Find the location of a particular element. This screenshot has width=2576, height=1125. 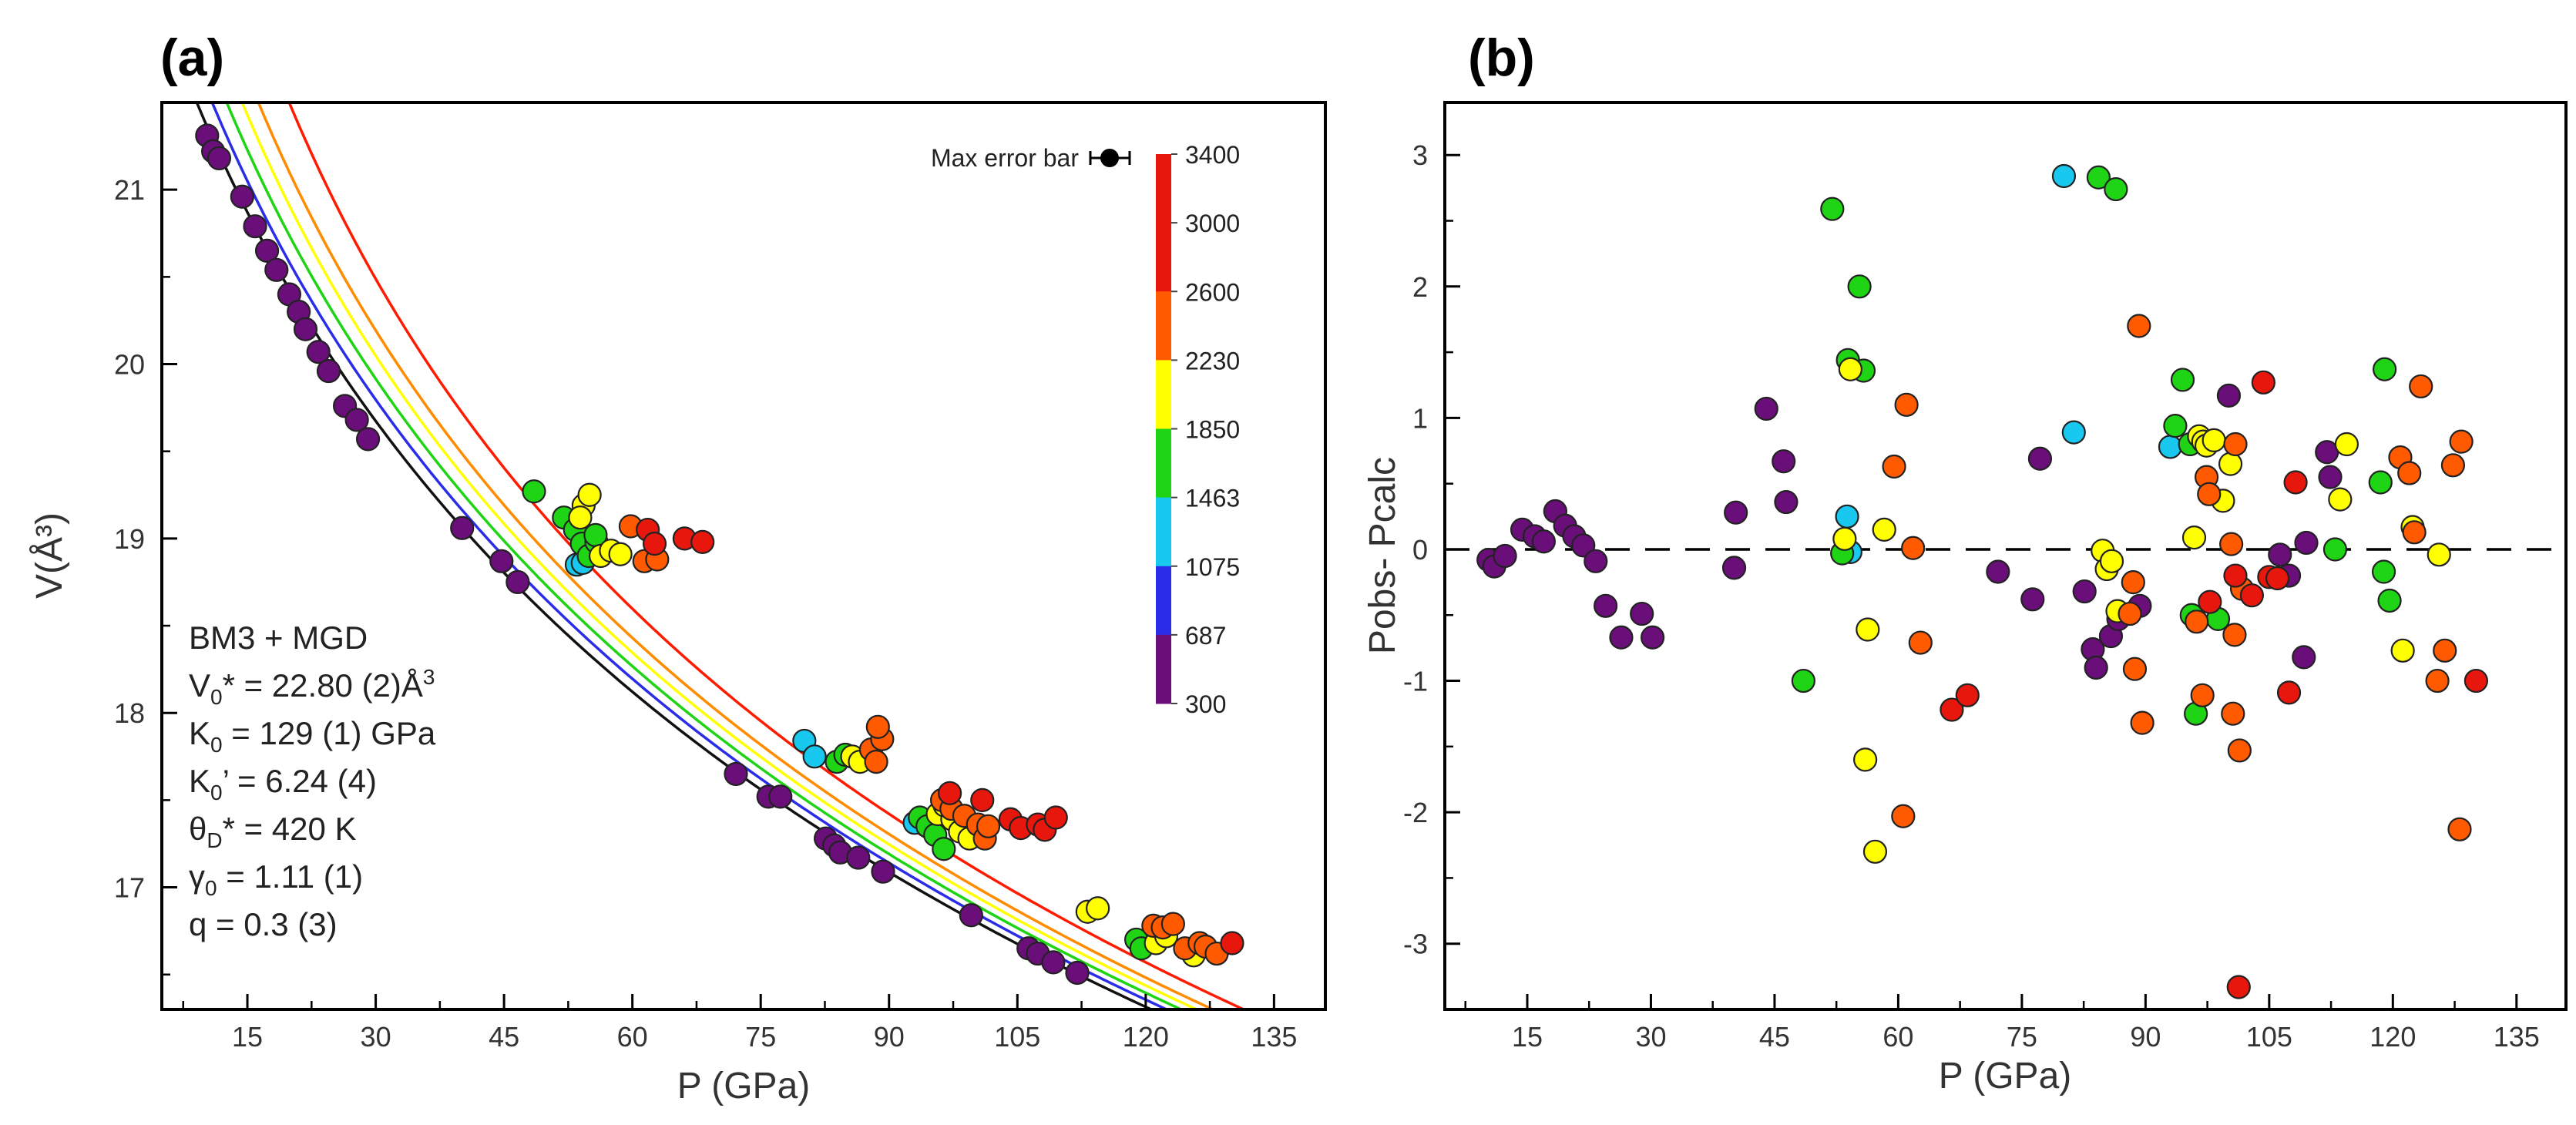

y-tick-label: 2 is located at coordinates (1420, 287).